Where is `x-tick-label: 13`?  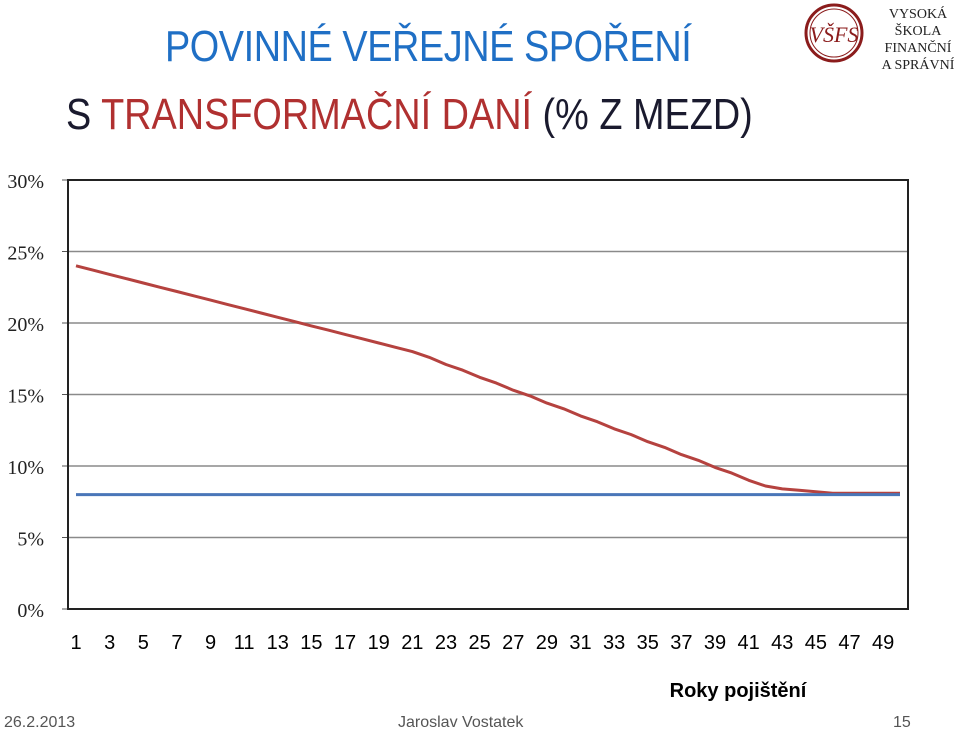
x-tick-label: 13 is located at coordinates (278, 643).